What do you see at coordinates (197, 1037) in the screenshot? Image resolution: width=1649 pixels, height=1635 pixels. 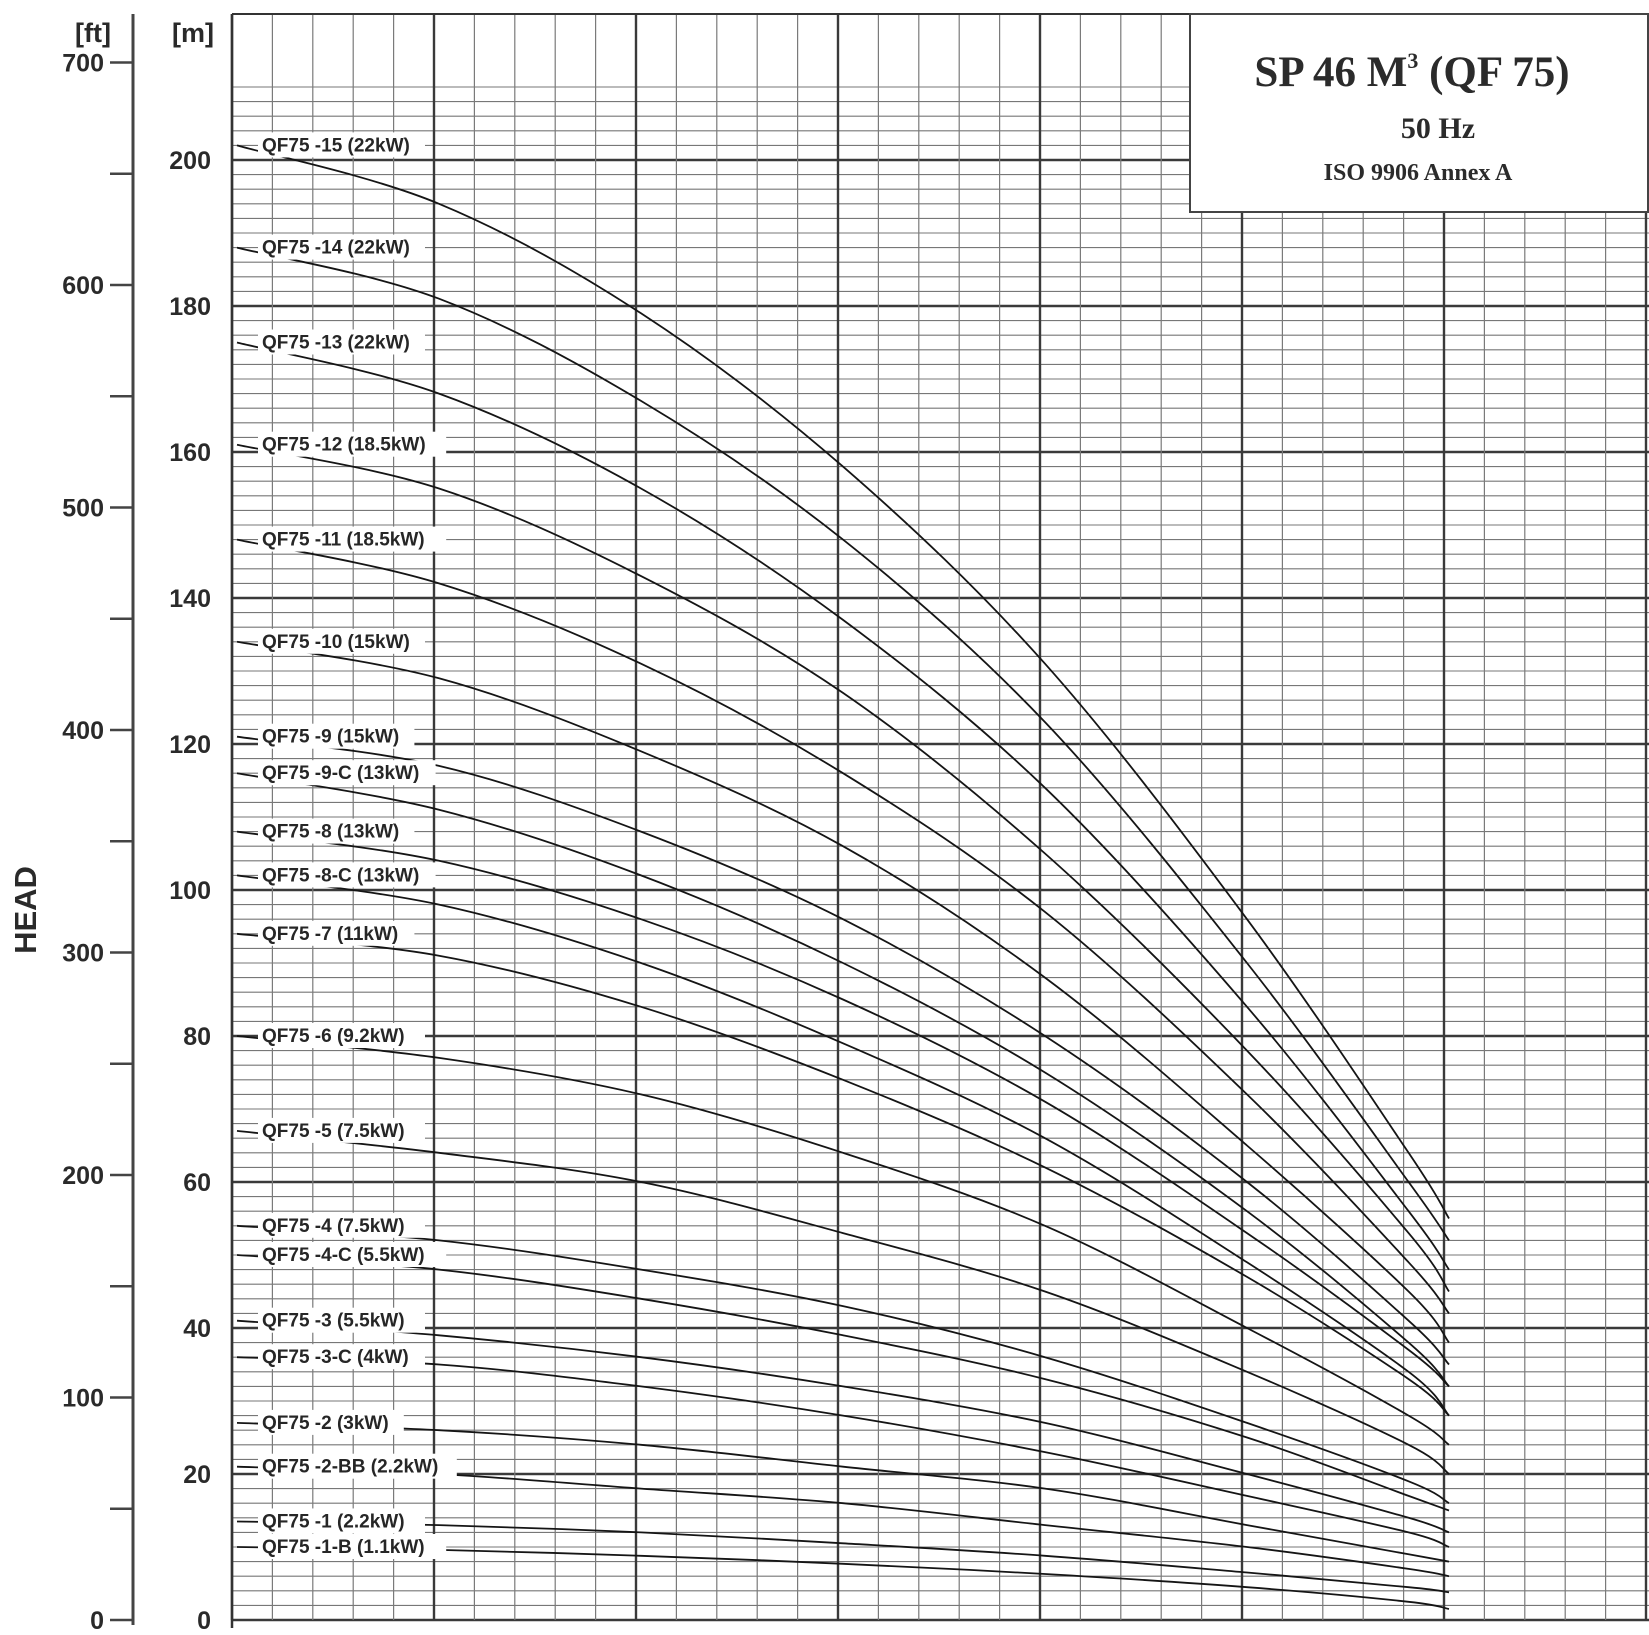 I see `m-tick-label: 80` at bounding box center [197, 1037].